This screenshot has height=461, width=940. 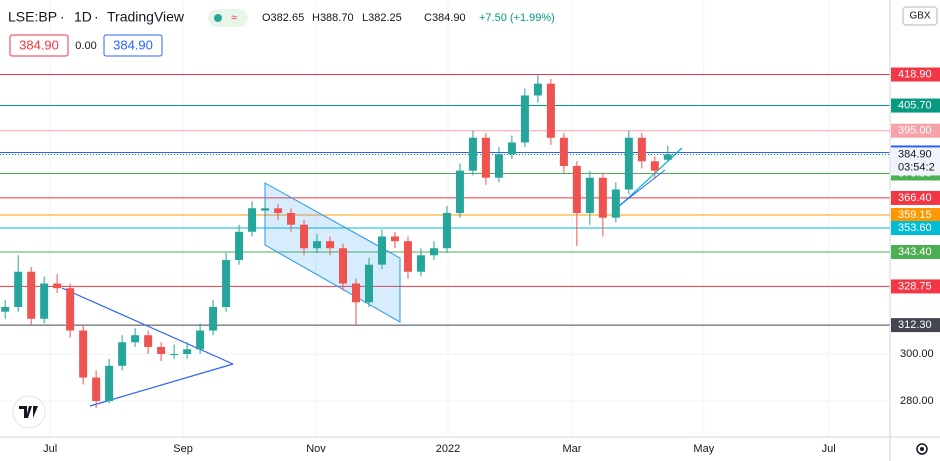 I want to click on y-tick-label: 280.00, so click(x=917, y=401).